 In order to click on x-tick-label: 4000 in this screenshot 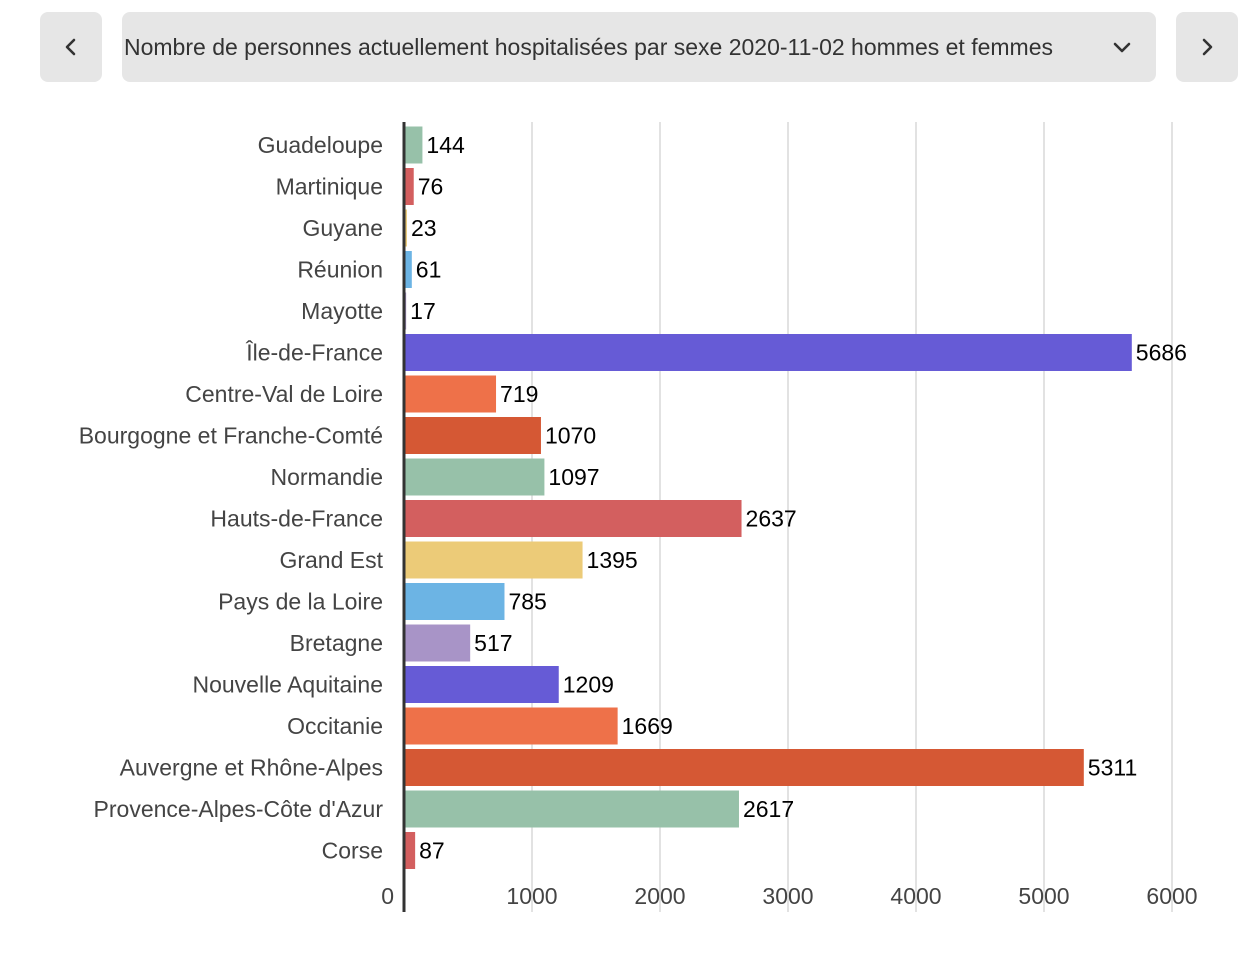, I will do `click(915, 896)`.